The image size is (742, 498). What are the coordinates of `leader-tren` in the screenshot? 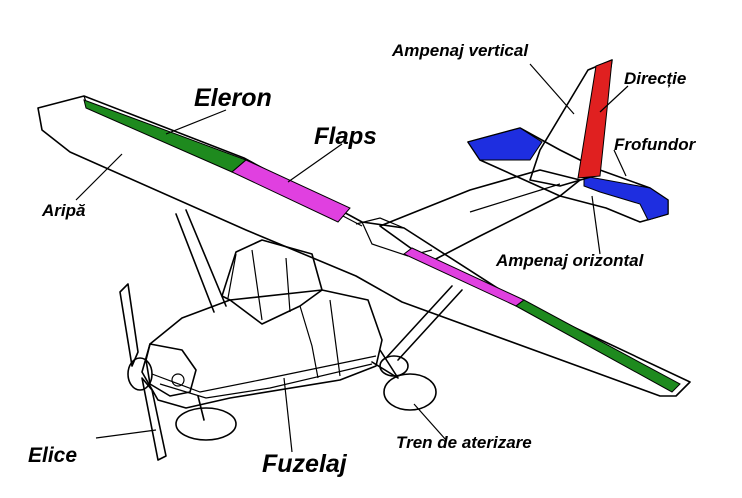 It's located at (430, 422).